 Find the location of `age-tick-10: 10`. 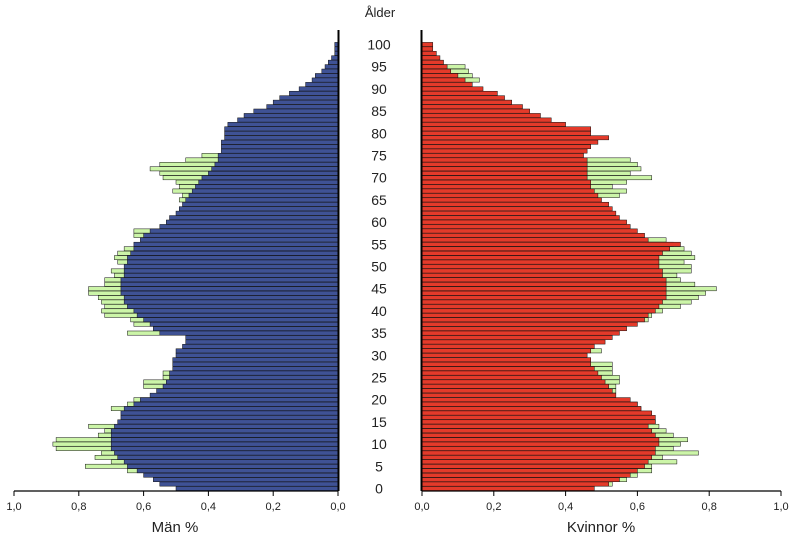

age-tick-10: 10 is located at coordinates (379, 444).